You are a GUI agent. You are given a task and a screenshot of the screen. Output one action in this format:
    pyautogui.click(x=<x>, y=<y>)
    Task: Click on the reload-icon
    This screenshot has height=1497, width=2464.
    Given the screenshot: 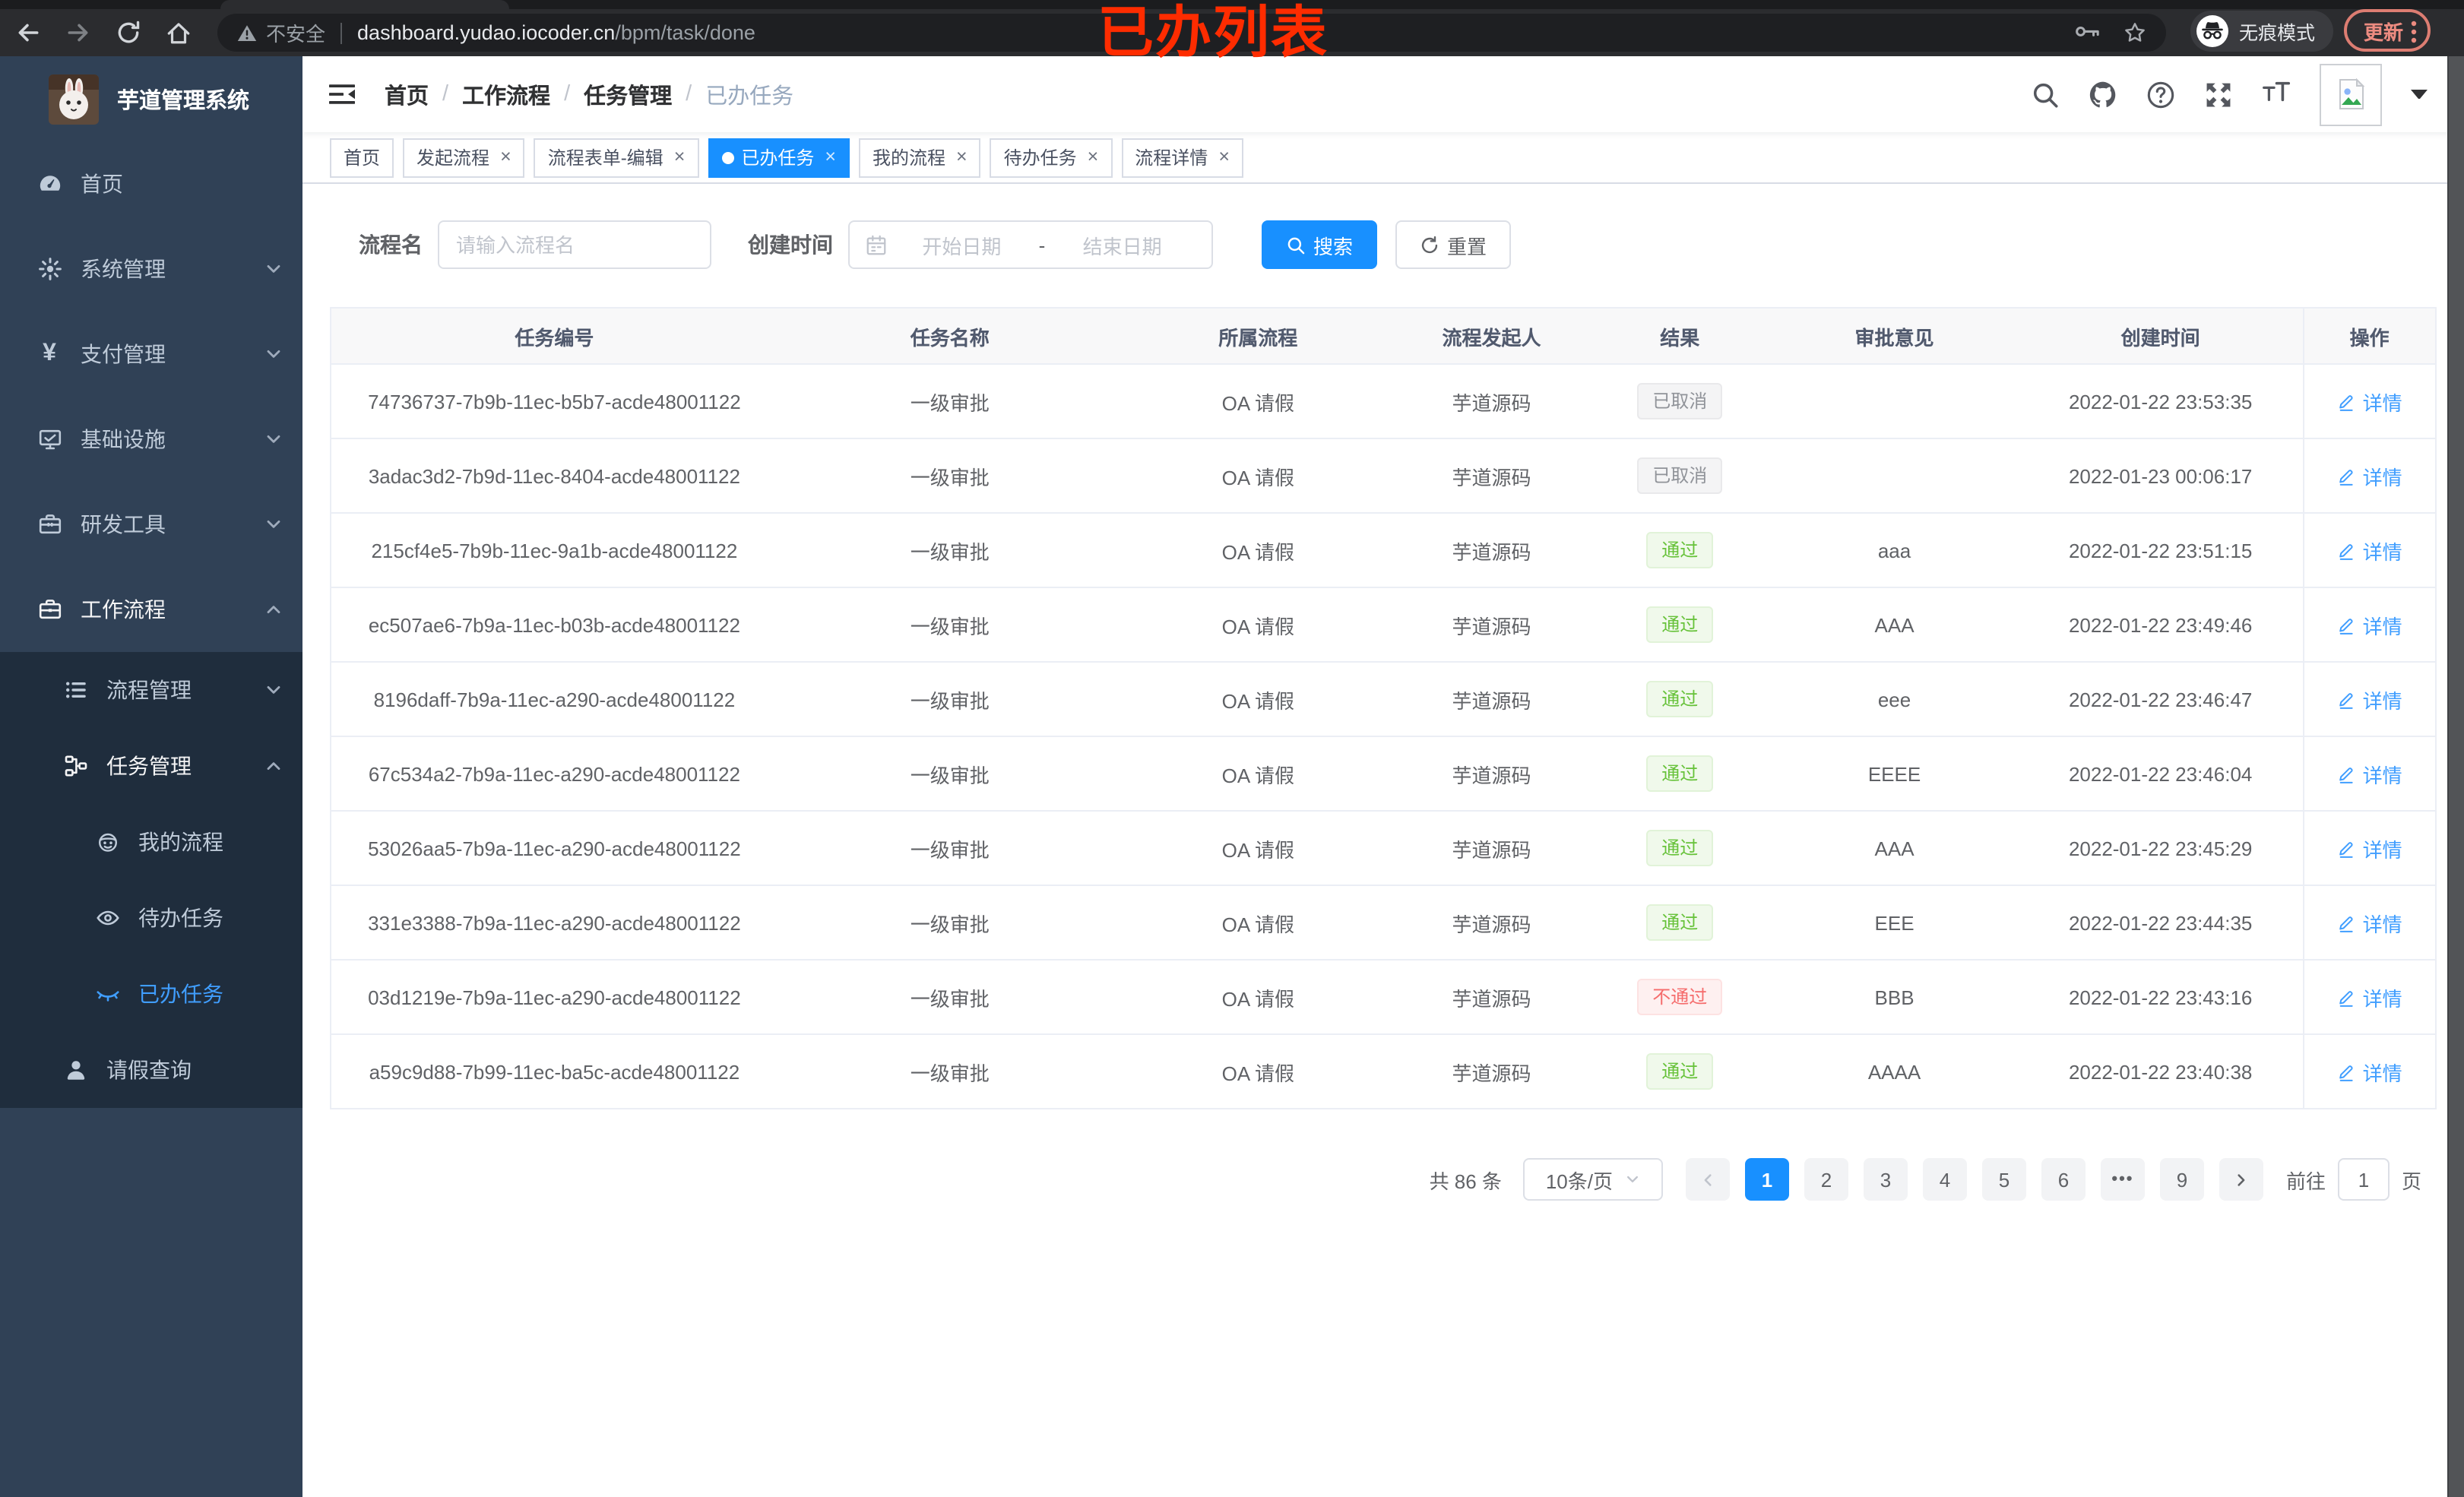 What is the action you would take?
    pyautogui.click(x=128, y=33)
    